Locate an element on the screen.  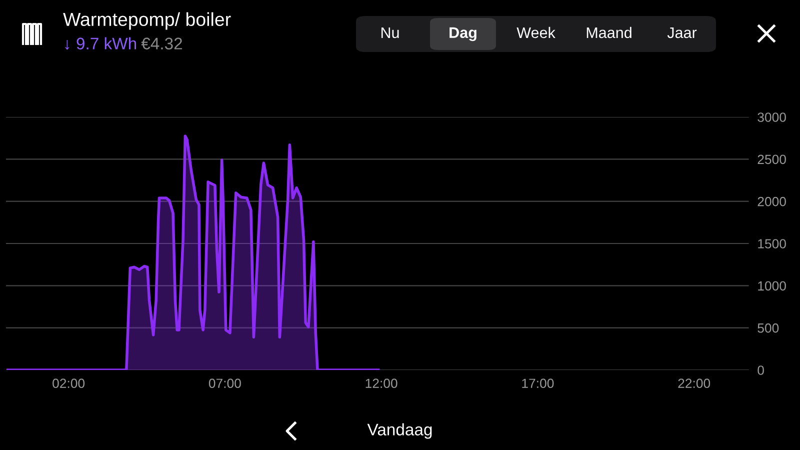
chart-title: Warmtepomp/ boiler is located at coordinates (147, 21).